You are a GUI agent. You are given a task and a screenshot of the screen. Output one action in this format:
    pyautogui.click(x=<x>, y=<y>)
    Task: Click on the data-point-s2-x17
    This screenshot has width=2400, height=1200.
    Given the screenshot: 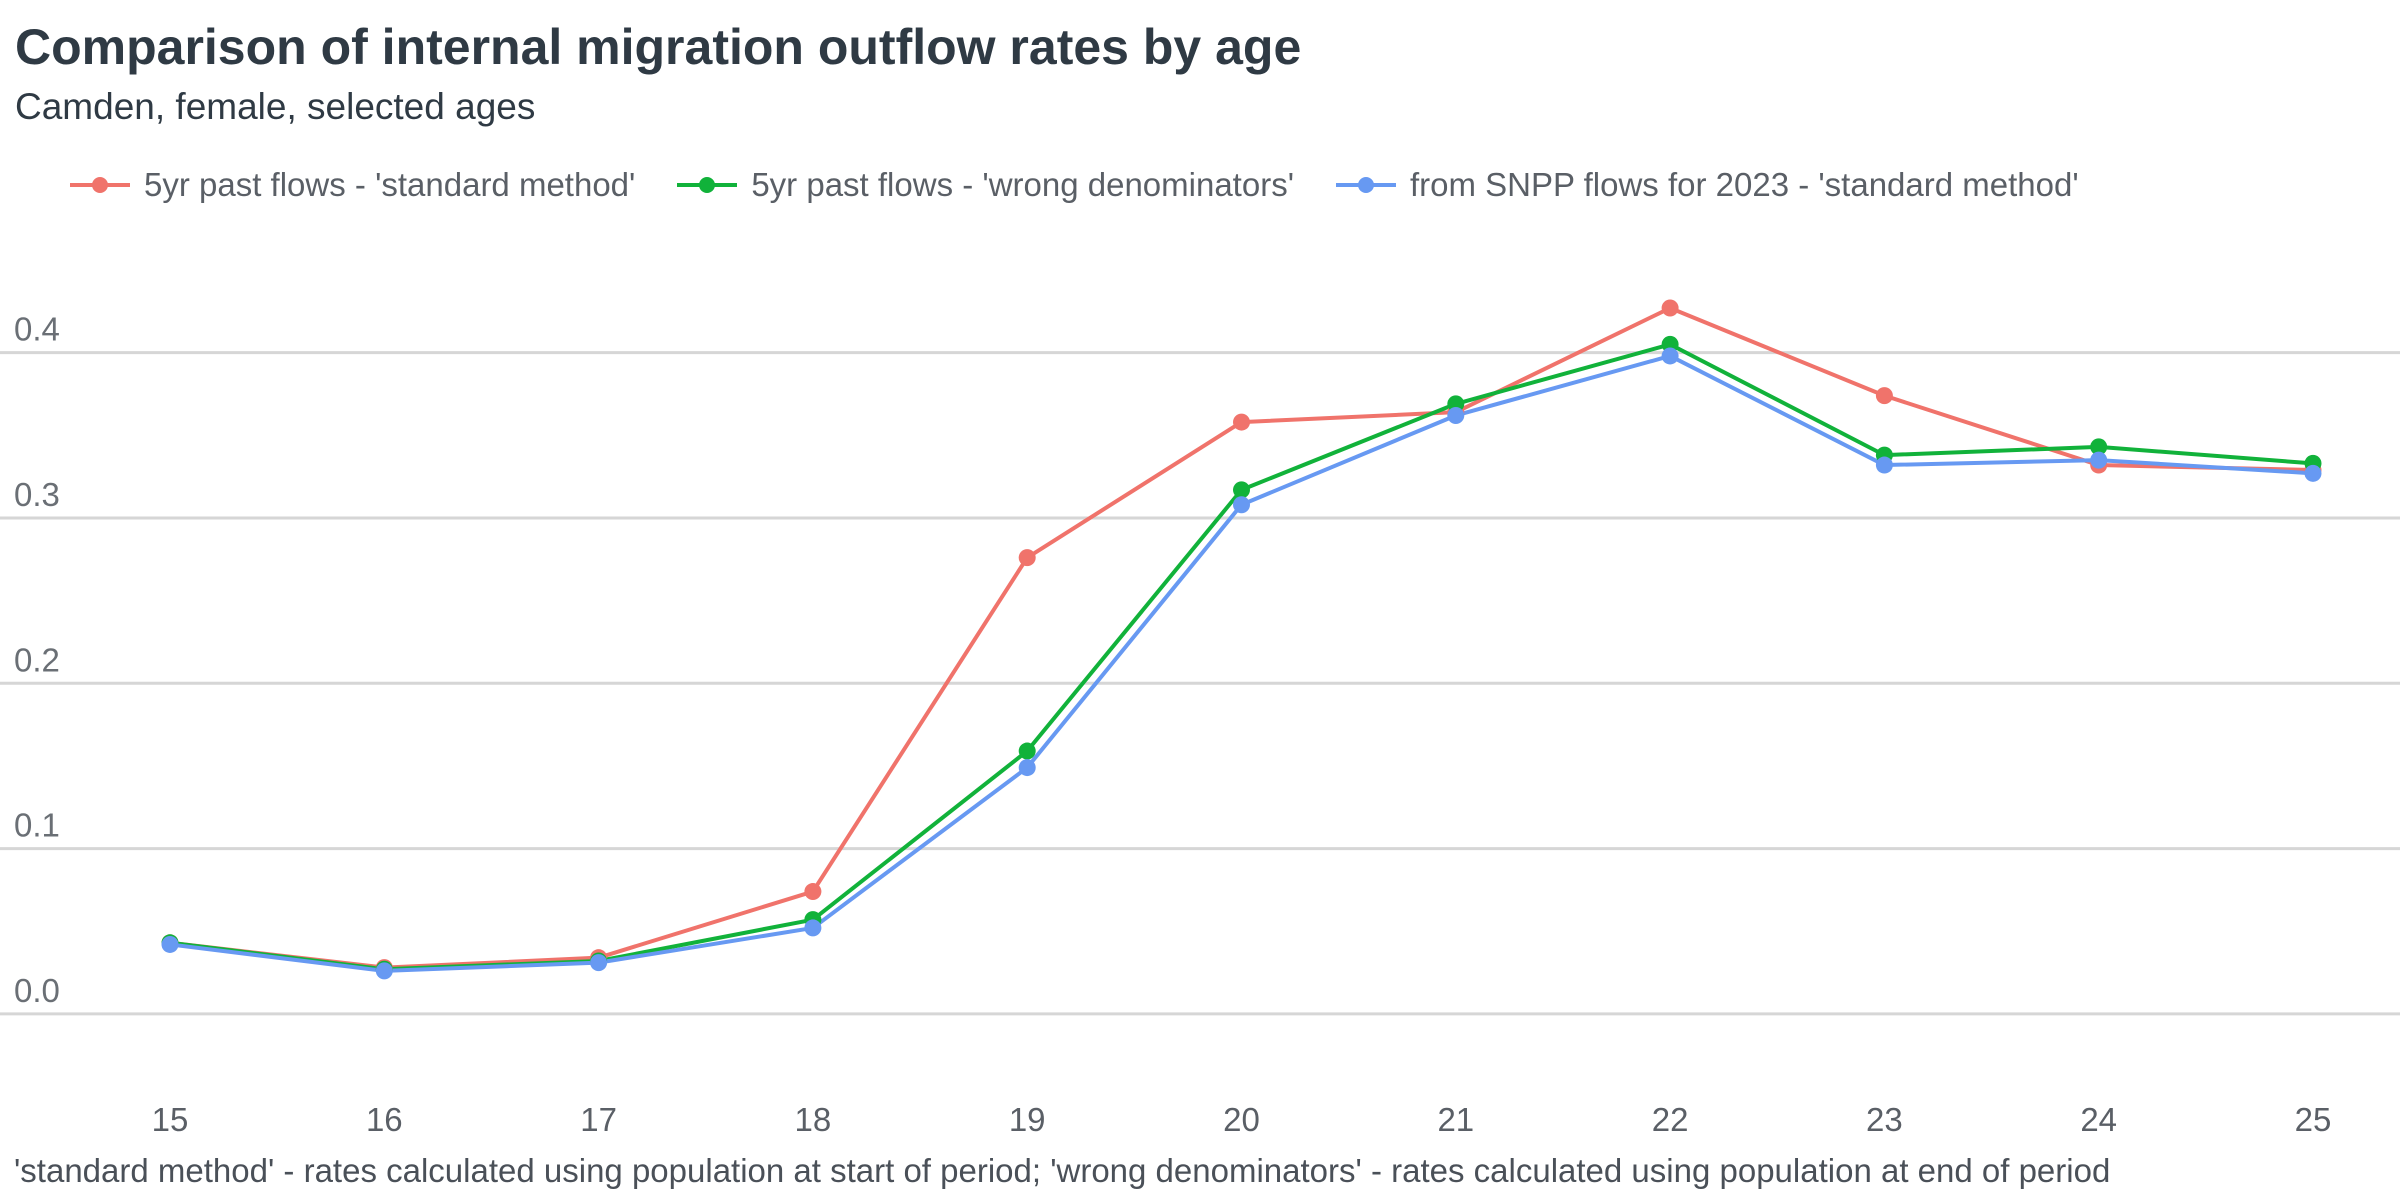 What is the action you would take?
    pyautogui.click(x=599, y=963)
    